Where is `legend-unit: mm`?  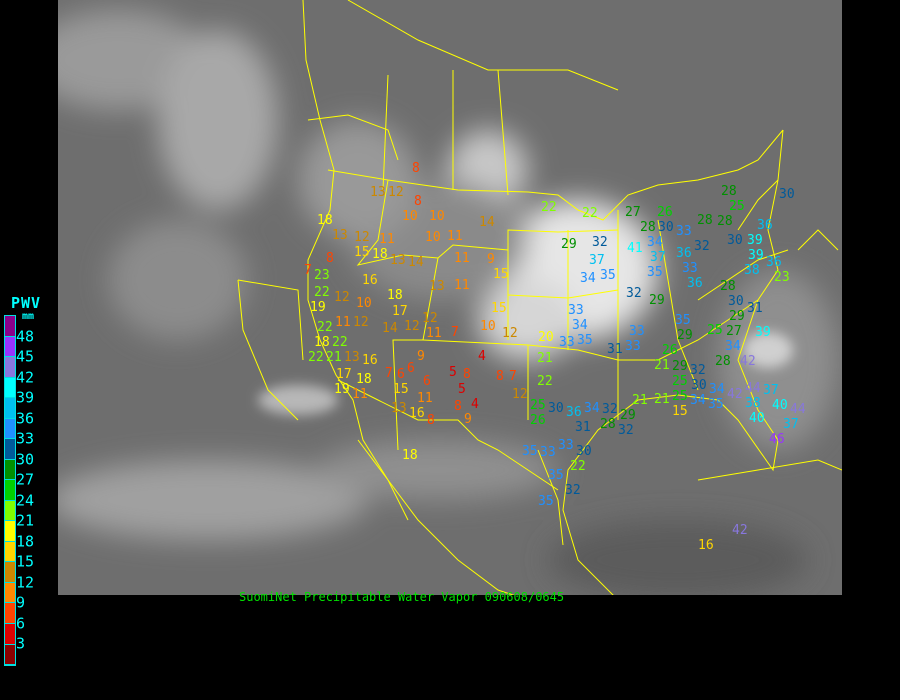
legend-unit: mm is located at coordinates (28, 316).